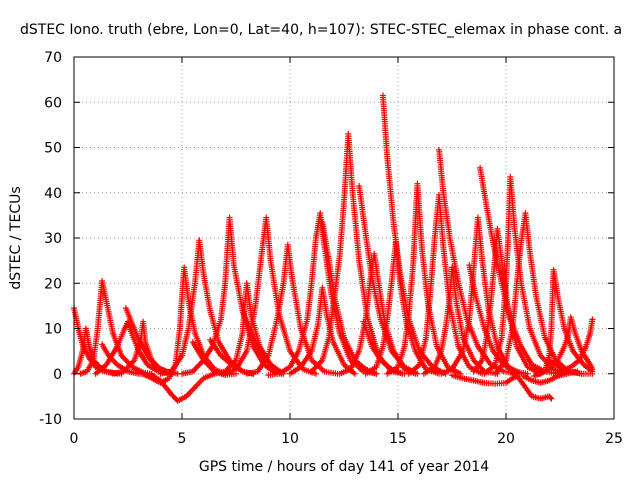 This screenshot has width=640, height=480. Describe the element at coordinates (290, 439) in the screenshot. I see `x-tick-label: 10` at that location.